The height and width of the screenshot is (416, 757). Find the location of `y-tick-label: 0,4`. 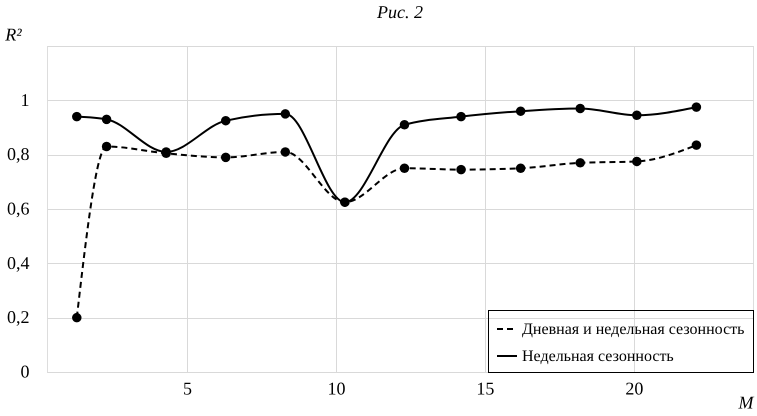

y-tick-label: 0,4 is located at coordinates (18, 262).